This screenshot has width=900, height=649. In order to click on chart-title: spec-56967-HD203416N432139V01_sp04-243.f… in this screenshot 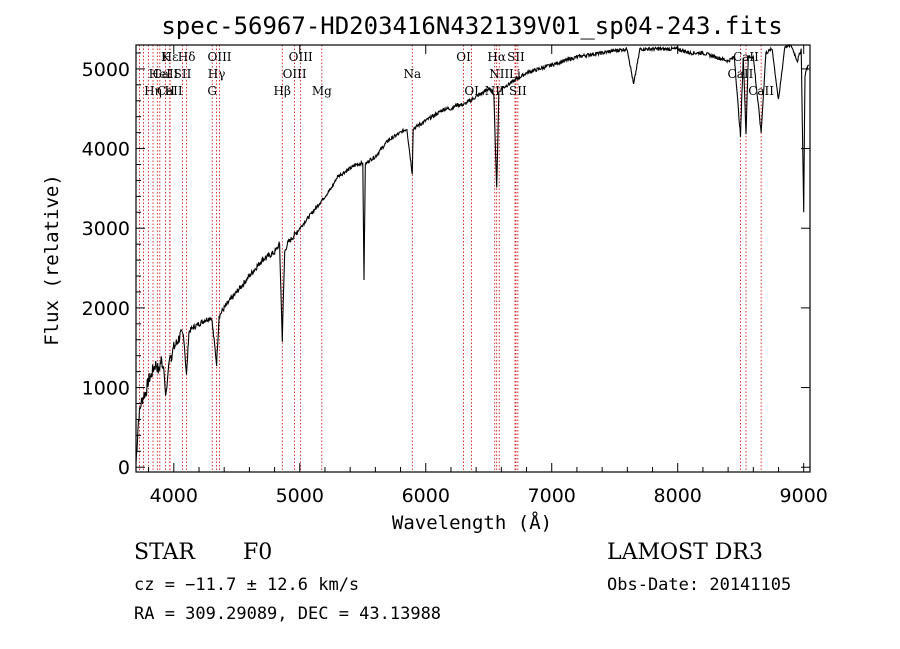, I will do `click(471, 26)`.